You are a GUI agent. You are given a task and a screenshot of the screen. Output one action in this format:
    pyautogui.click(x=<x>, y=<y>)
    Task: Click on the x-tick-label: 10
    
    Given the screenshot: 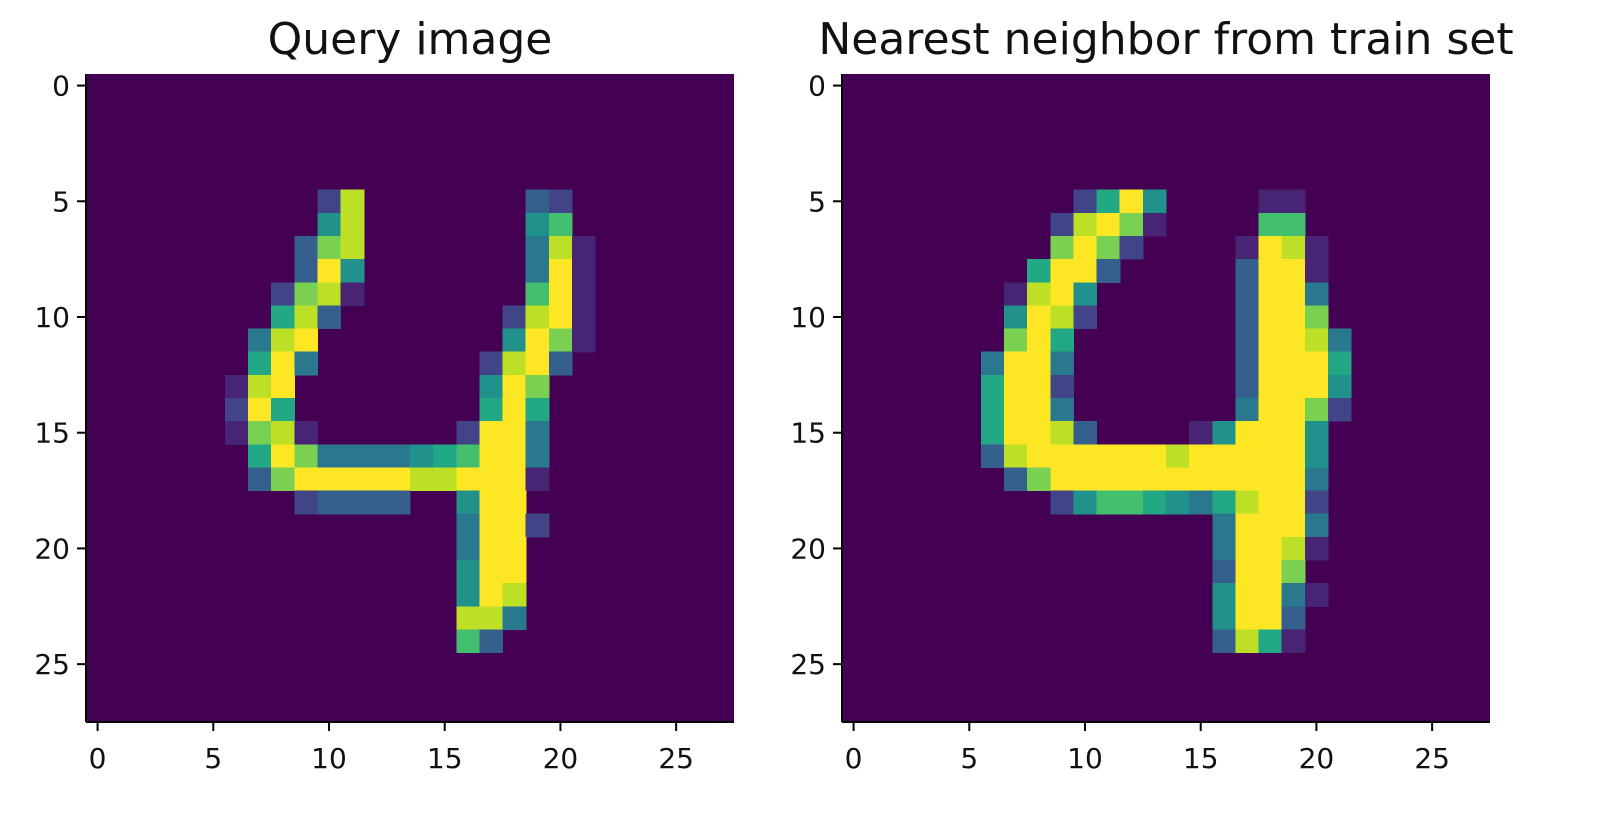 What is the action you would take?
    pyautogui.click(x=1085, y=758)
    